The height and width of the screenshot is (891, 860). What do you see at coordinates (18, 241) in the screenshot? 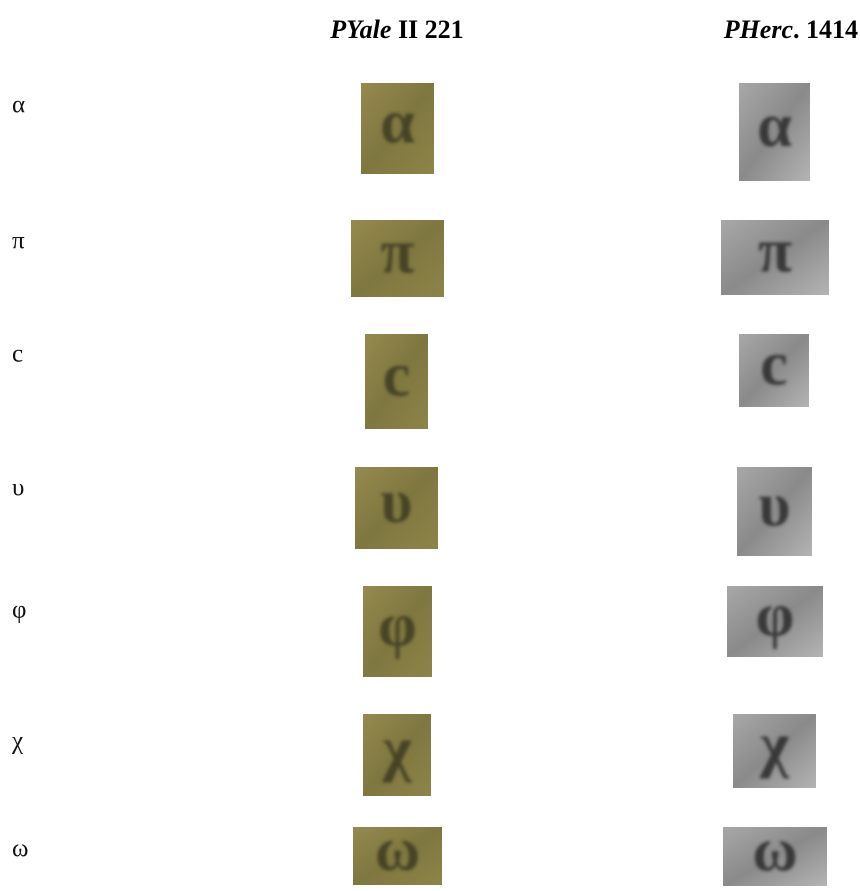
I see `row-letter: π` at bounding box center [18, 241].